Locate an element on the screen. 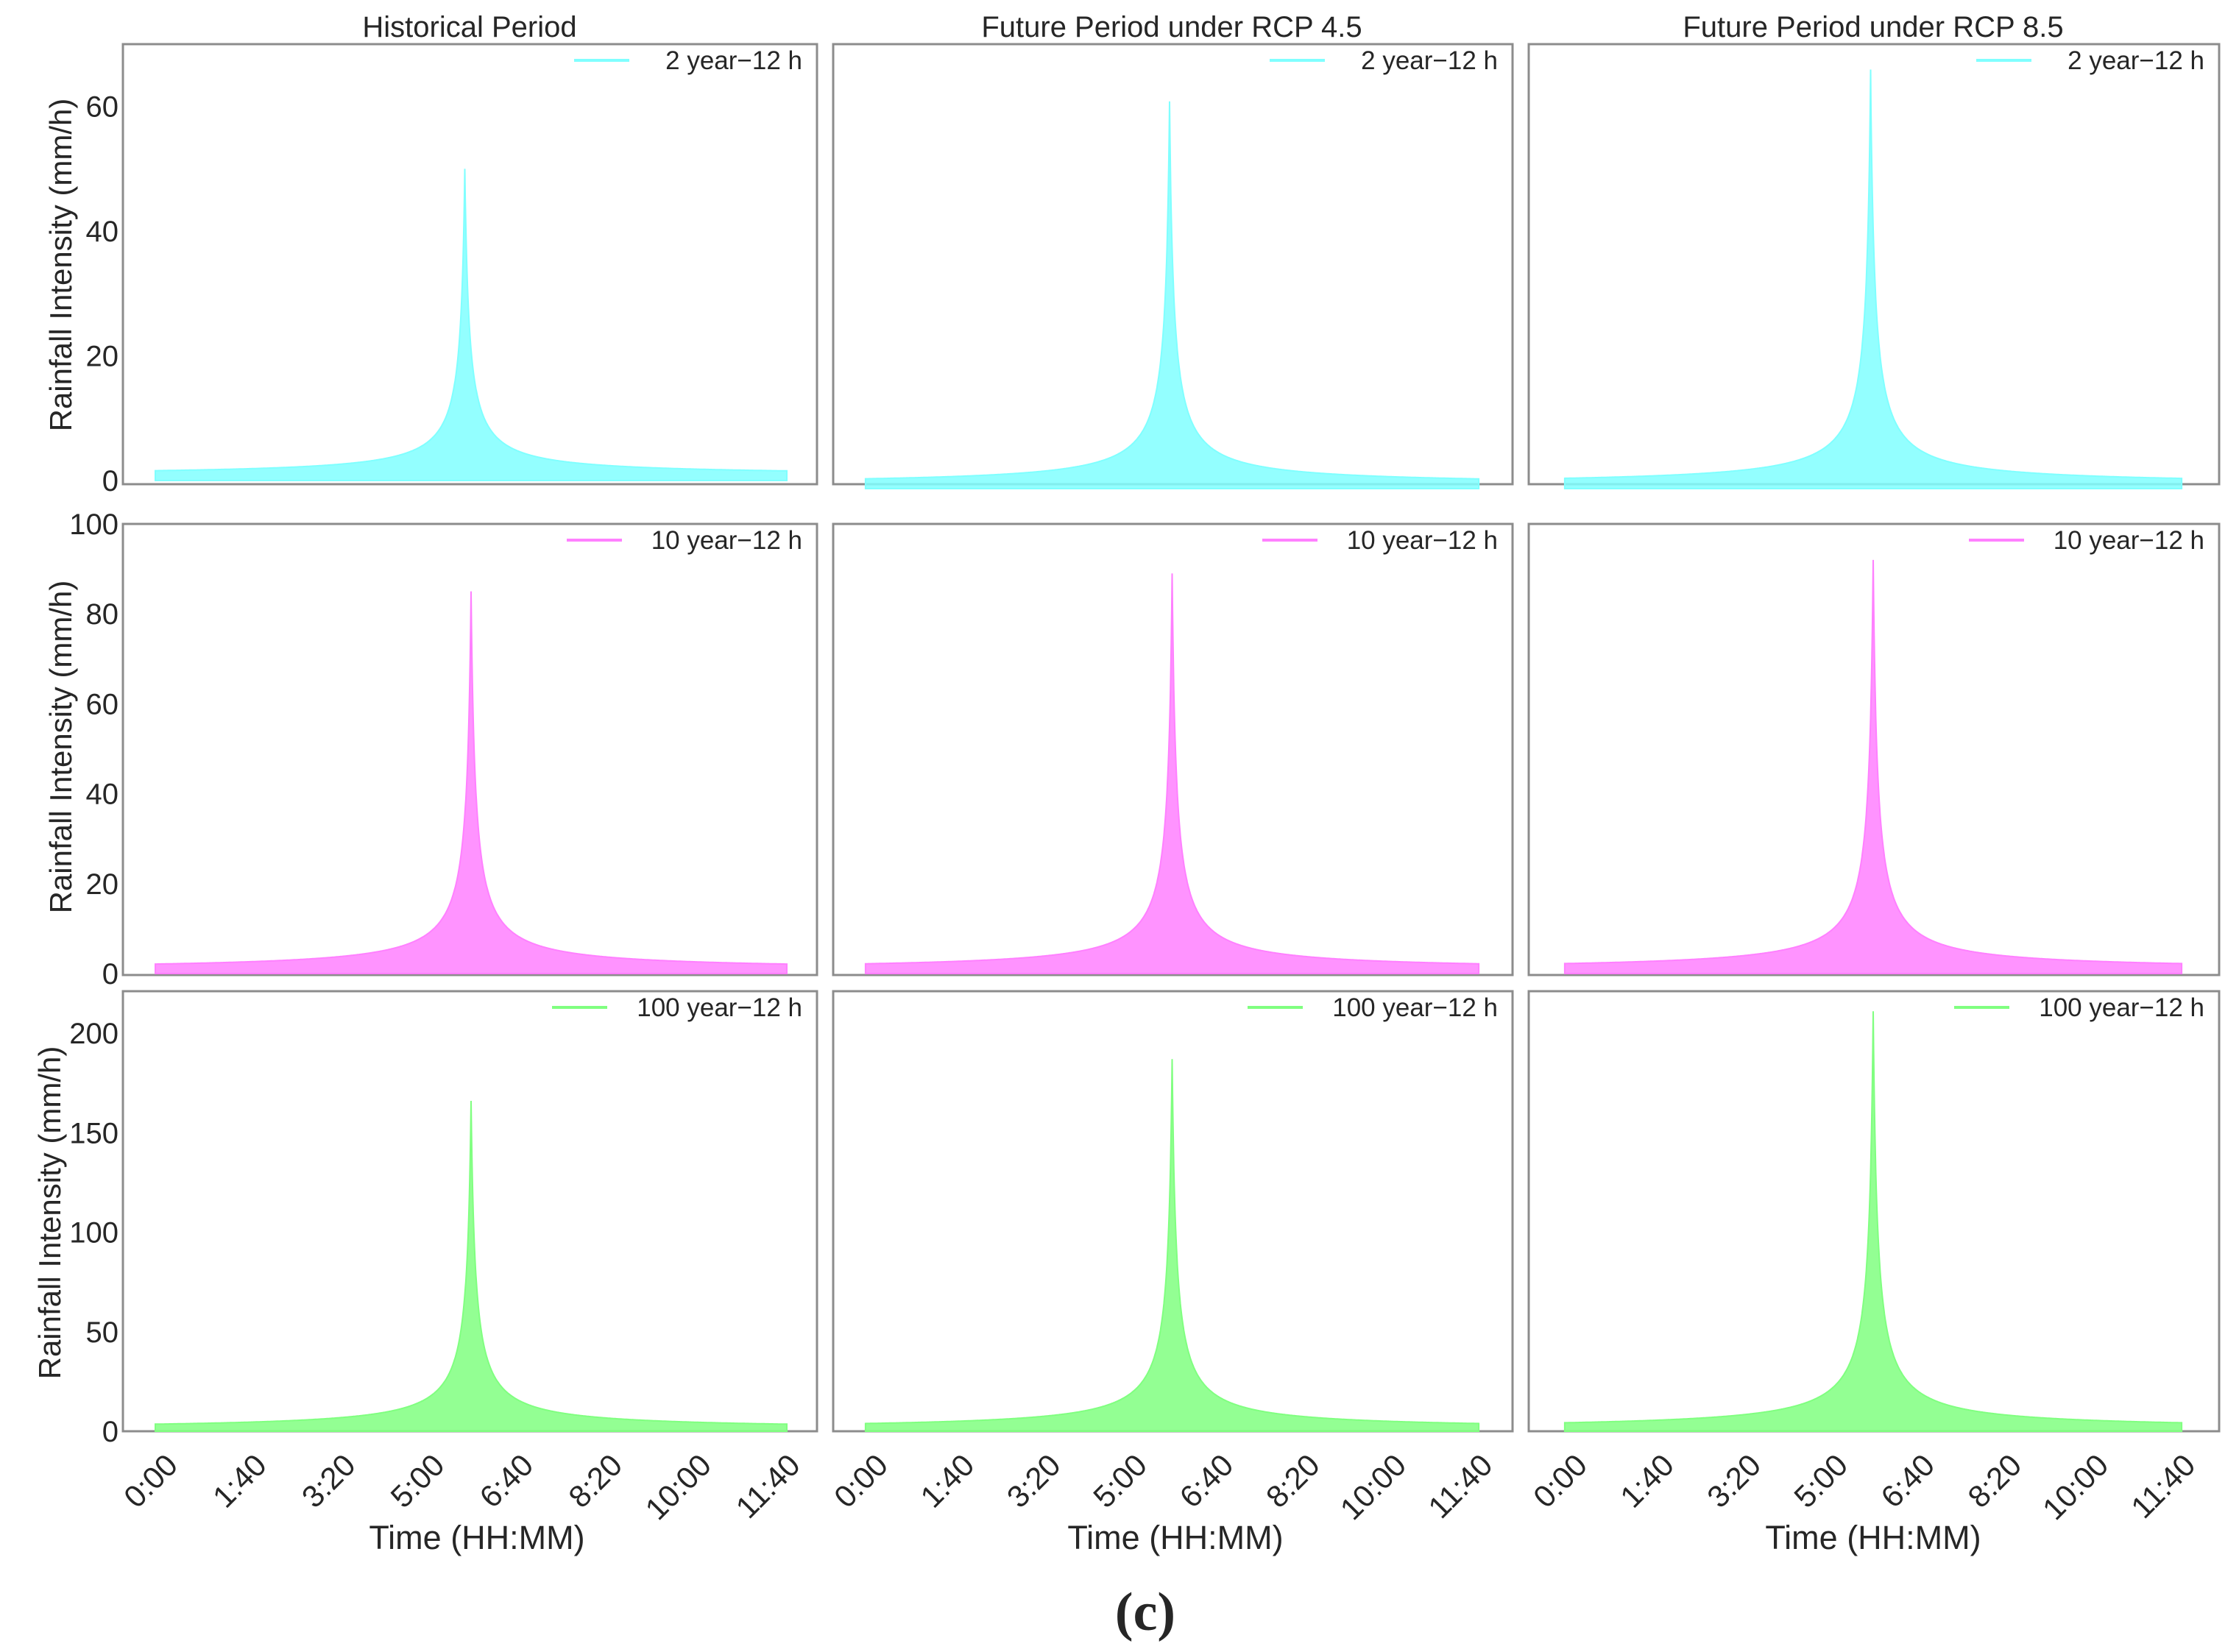 This screenshot has height=1652, width=2239. y-tick-label: 200 is located at coordinates (94, 1034).